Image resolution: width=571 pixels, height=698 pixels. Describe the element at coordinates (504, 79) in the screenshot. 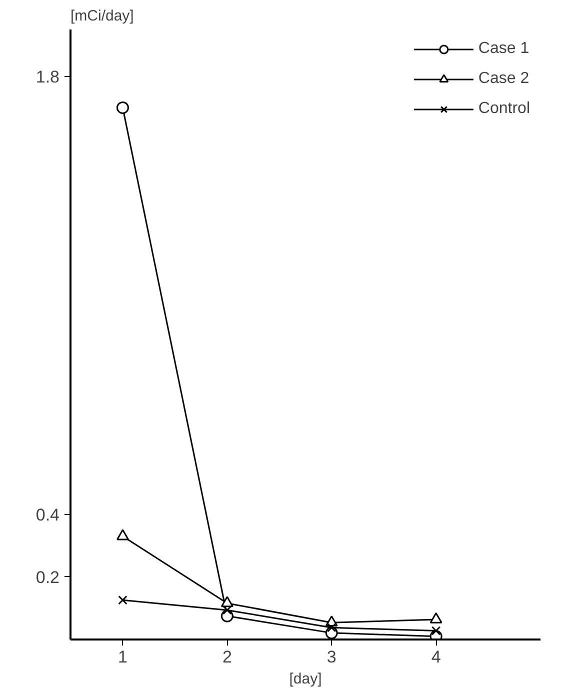

I see `legend-label: Case 2` at that location.